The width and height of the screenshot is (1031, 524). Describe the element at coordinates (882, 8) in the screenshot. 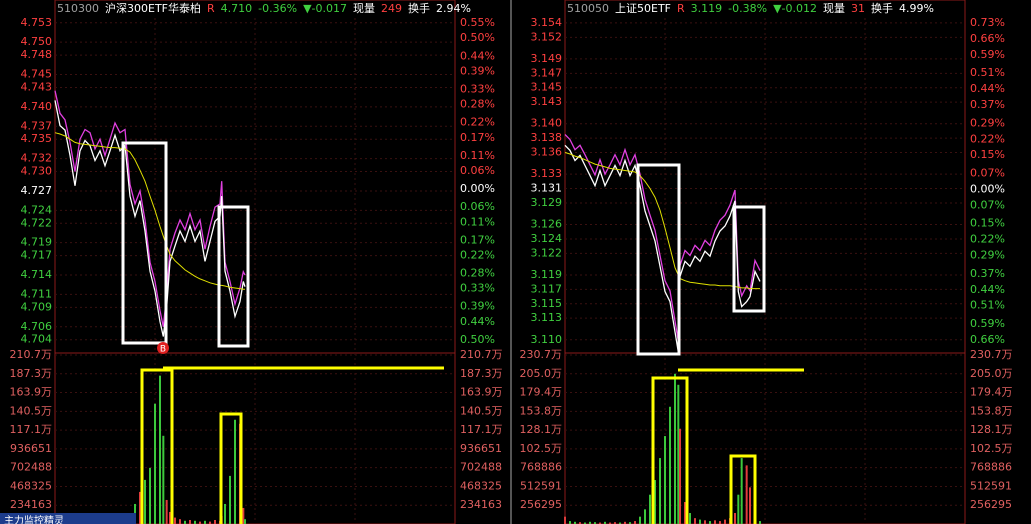

I see `header-turnover-label: 换手` at that location.